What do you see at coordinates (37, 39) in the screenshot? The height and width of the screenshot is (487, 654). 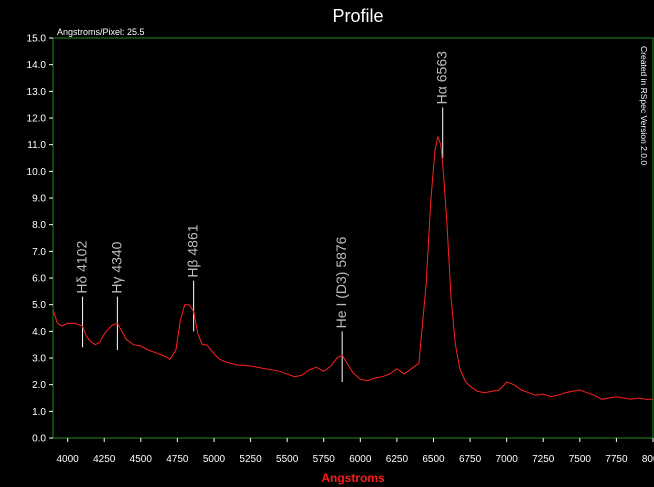 I see `y-tick-label: 15.0` at bounding box center [37, 39].